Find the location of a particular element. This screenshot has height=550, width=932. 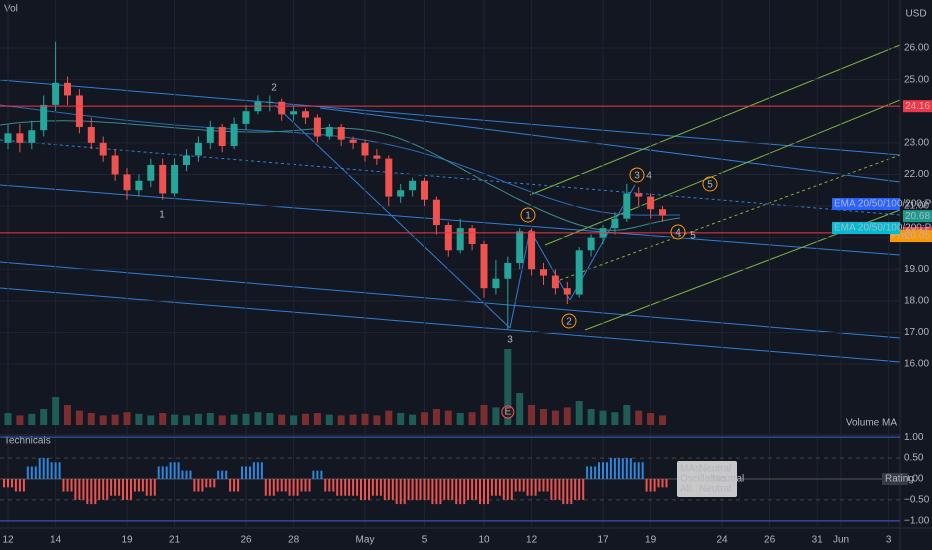

circle-label: 2 is located at coordinates (569, 322).